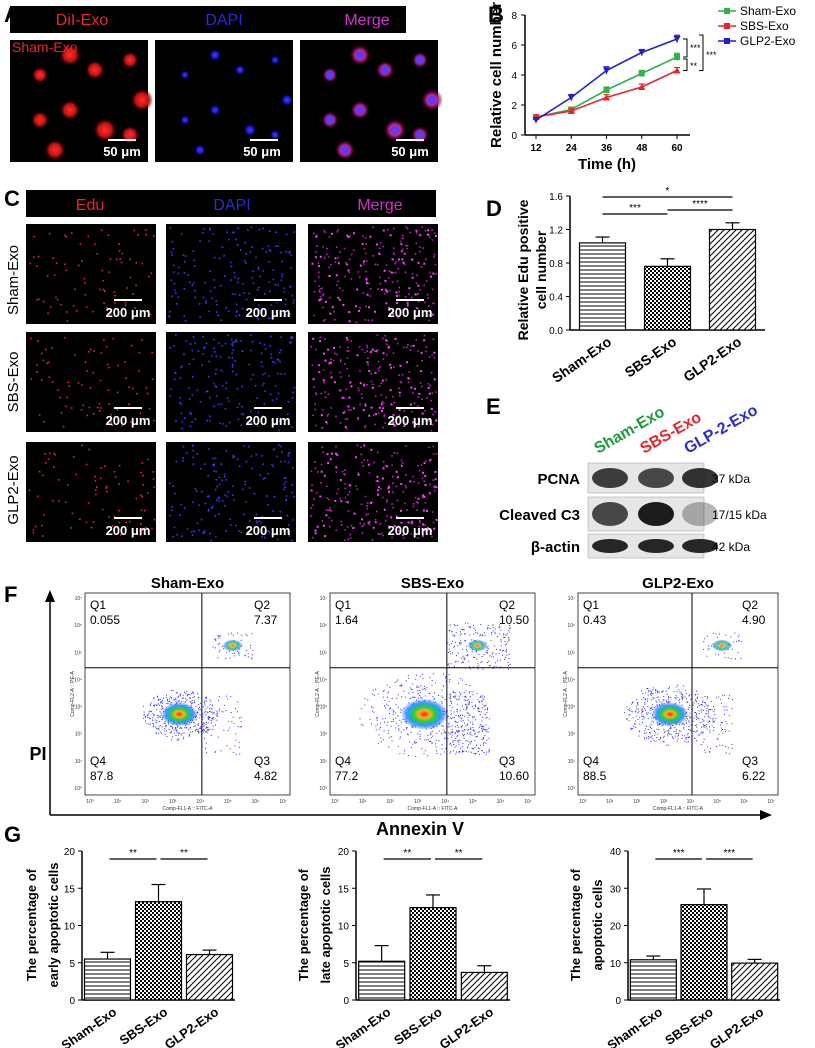 This screenshot has width=815, height=1048. What do you see at coordinates (744, 802) in the screenshot?
I see `x-tick-label: 10⁶` at bounding box center [744, 802].